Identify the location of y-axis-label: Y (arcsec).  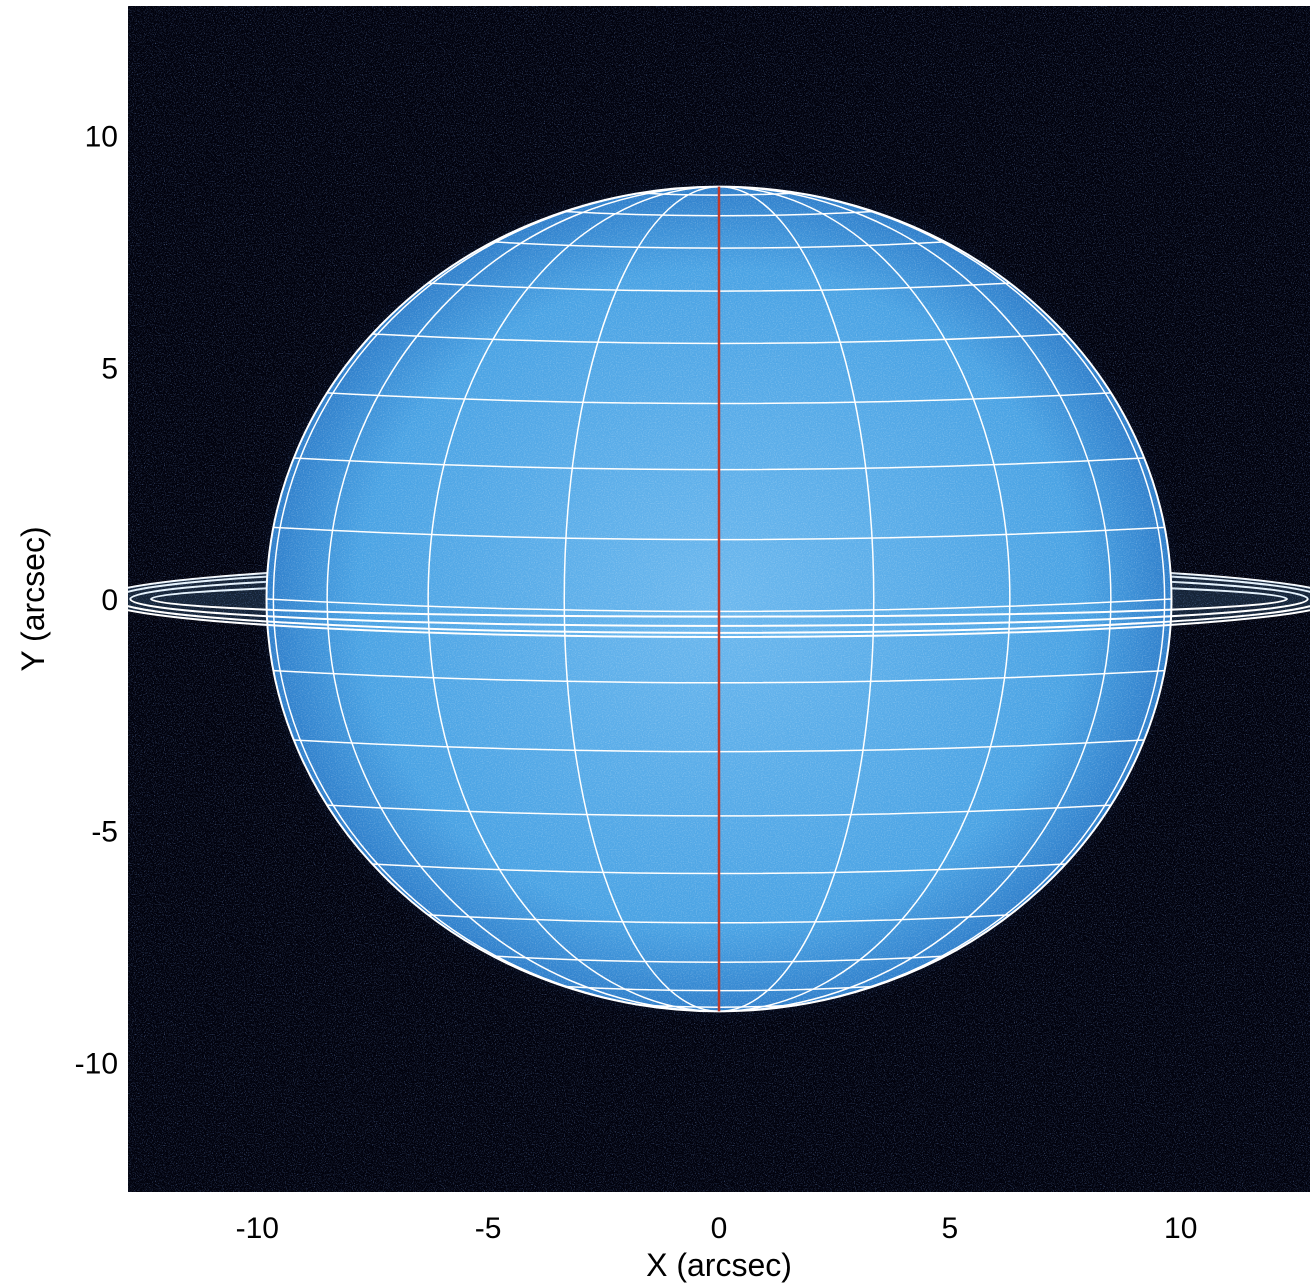
(33, 598).